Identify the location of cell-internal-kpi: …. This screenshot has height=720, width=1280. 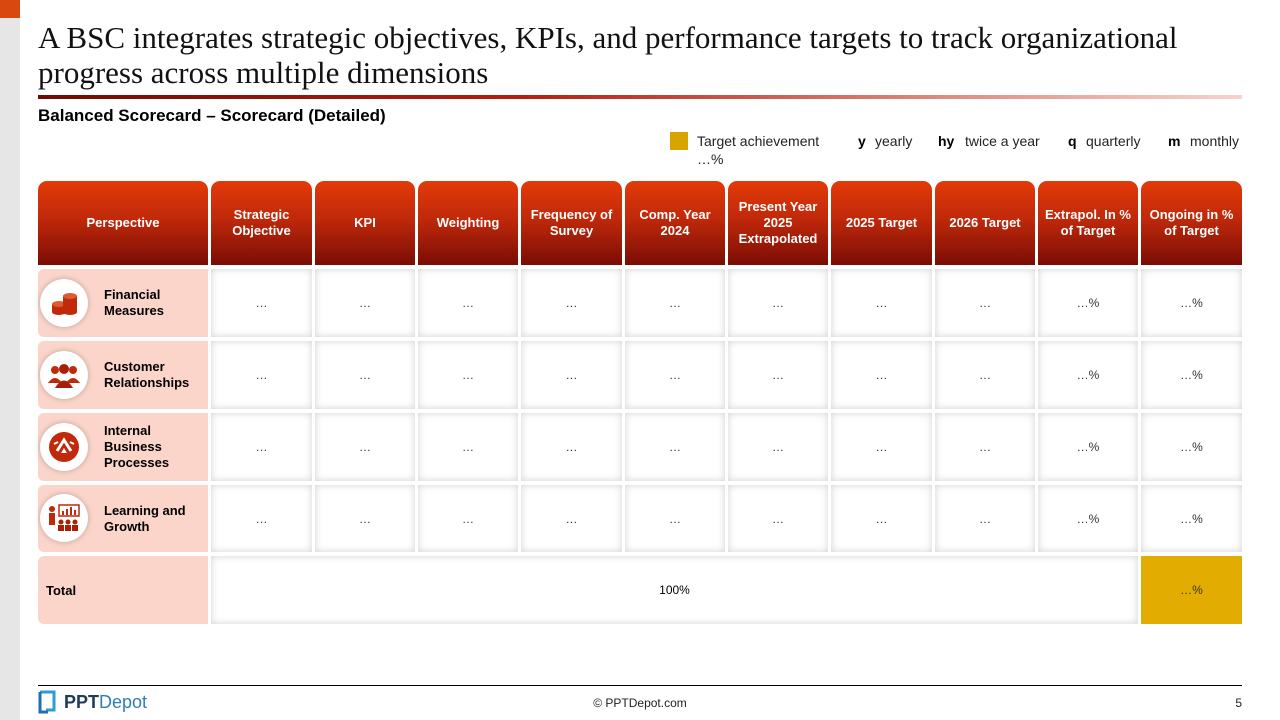
(365, 447).